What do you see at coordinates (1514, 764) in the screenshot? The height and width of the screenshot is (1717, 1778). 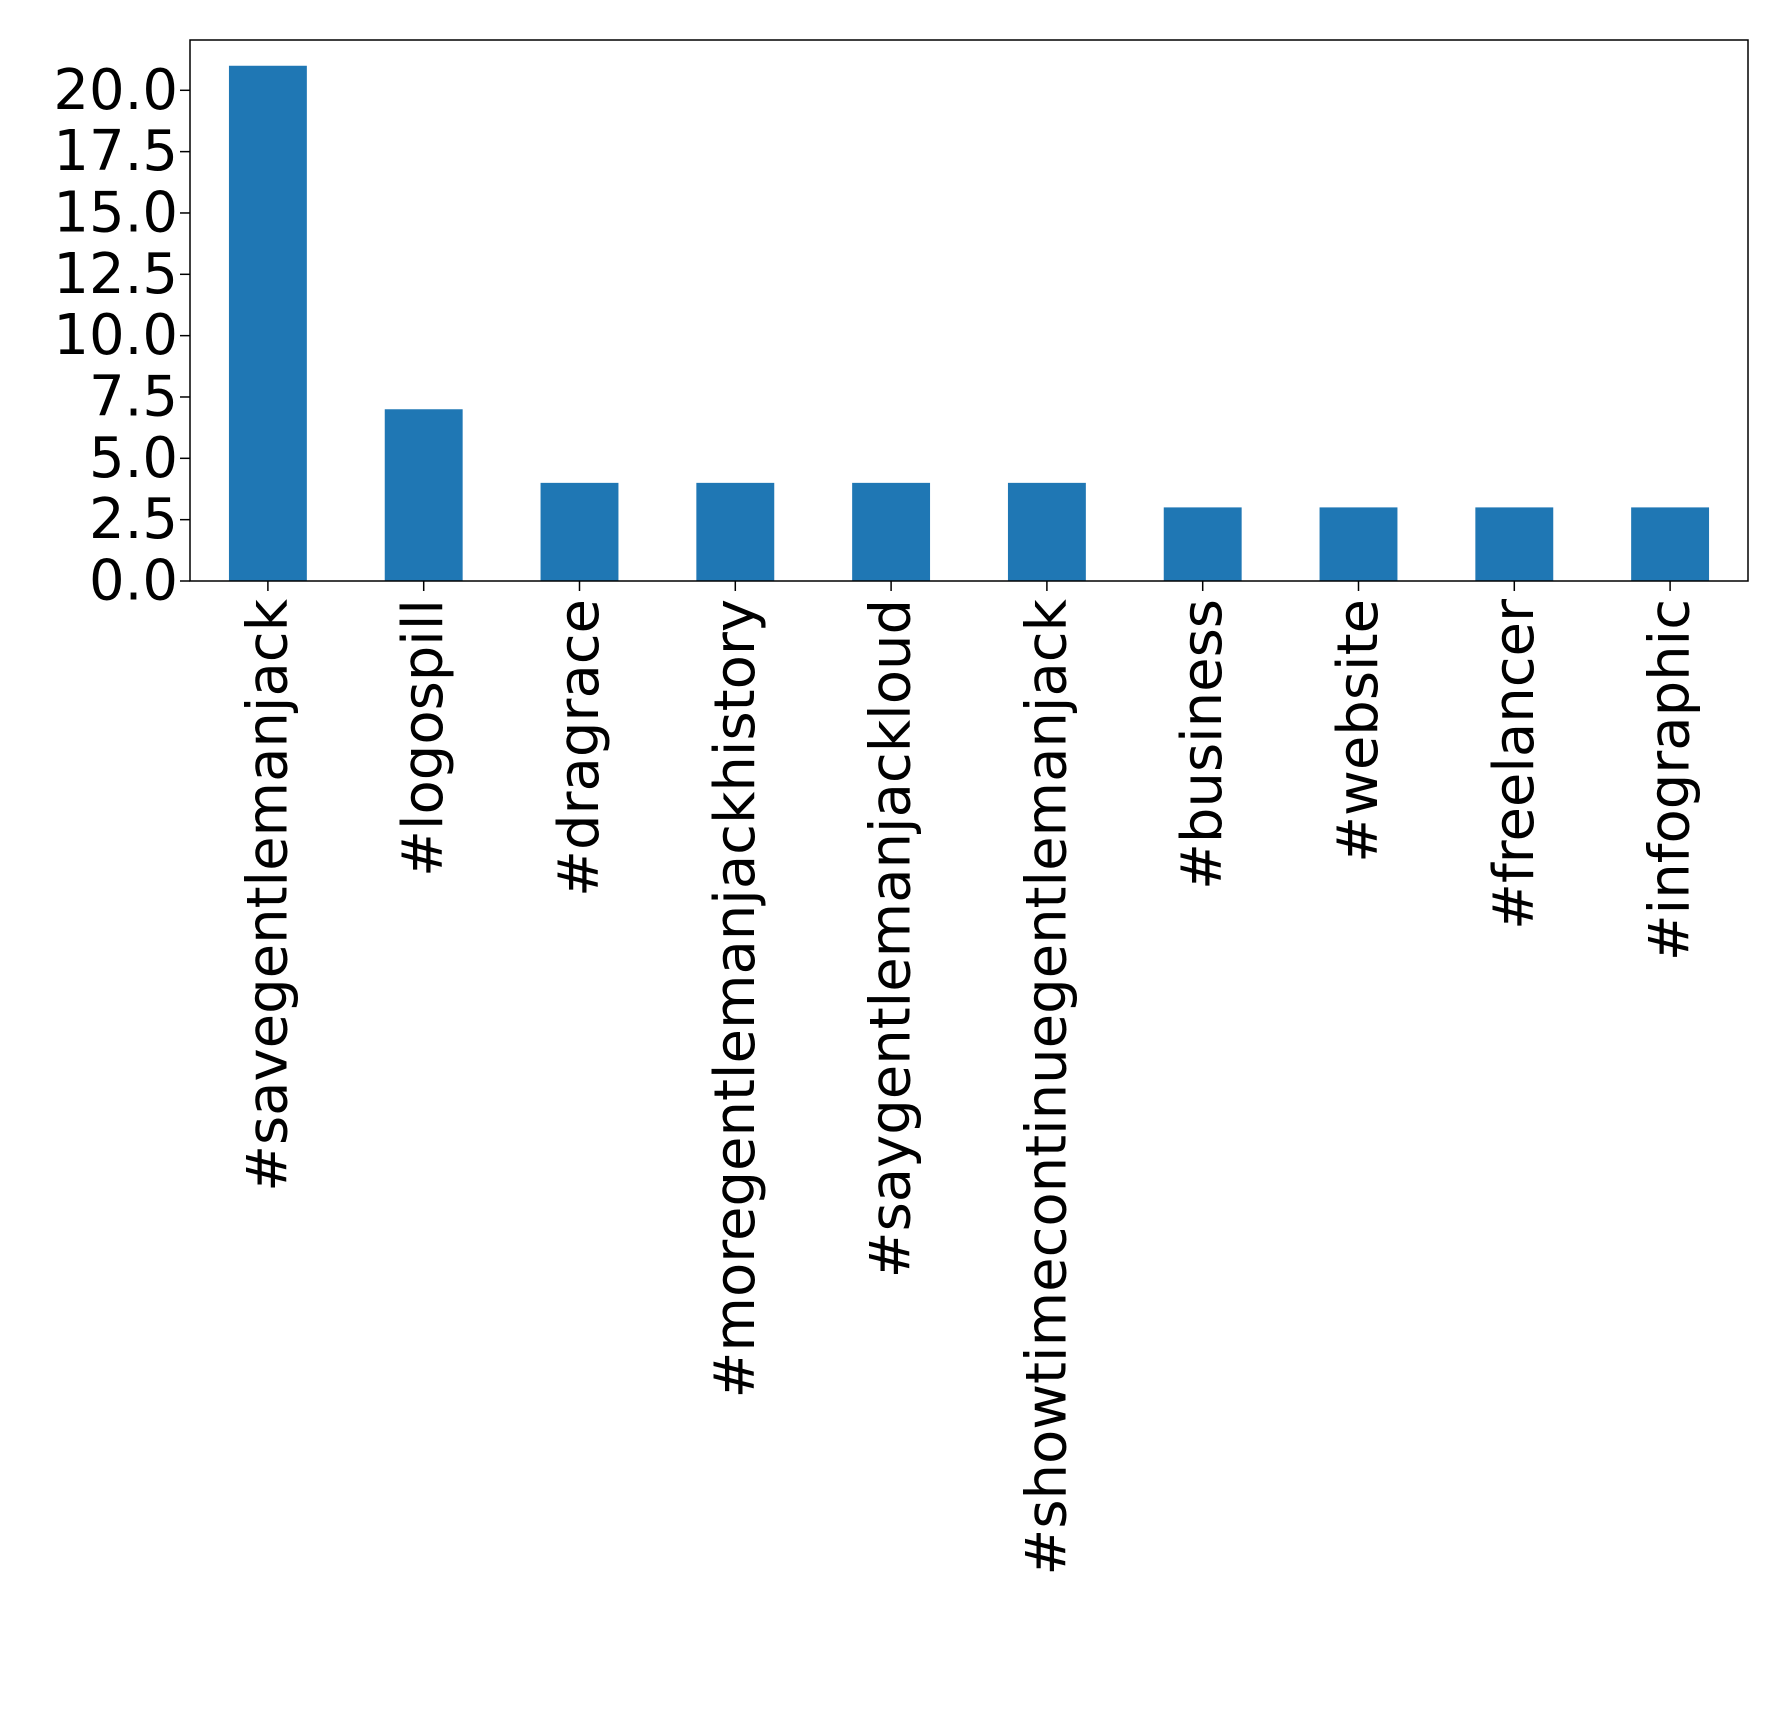 I see `x-tick-label: #freelancer` at bounding box center [1514, 764].